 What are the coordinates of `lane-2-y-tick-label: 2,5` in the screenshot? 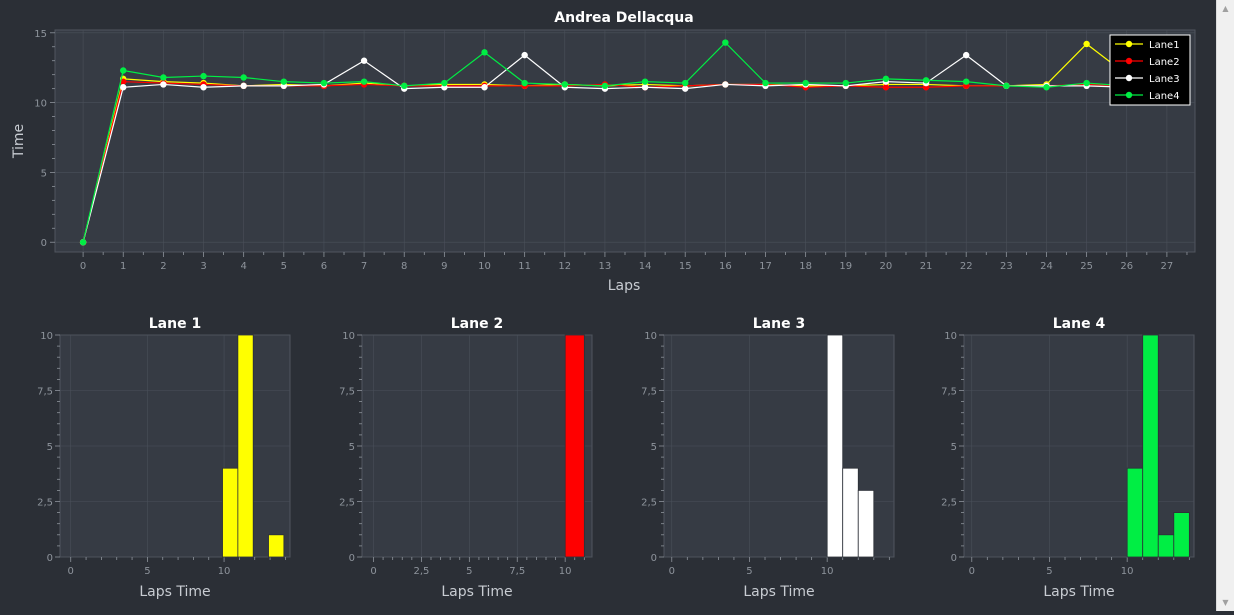 It's located at (347, 503).